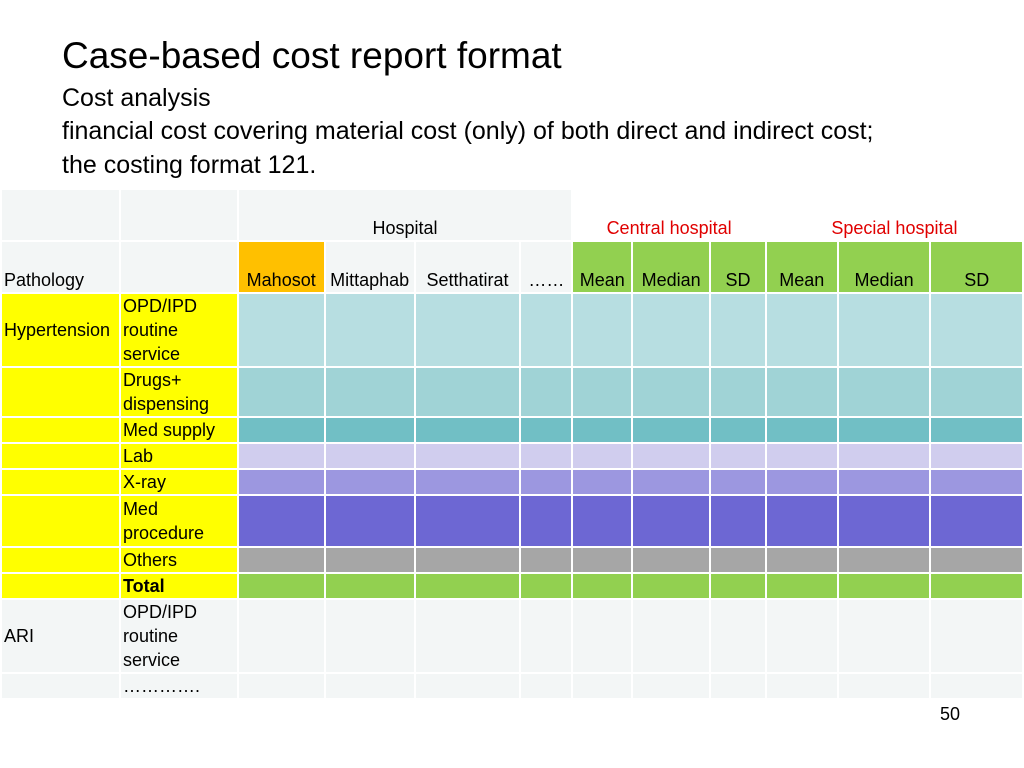  Describe the element at coordinates (738, 267) in the screenshot. I see `central-sd-column-header: SD` at that location.